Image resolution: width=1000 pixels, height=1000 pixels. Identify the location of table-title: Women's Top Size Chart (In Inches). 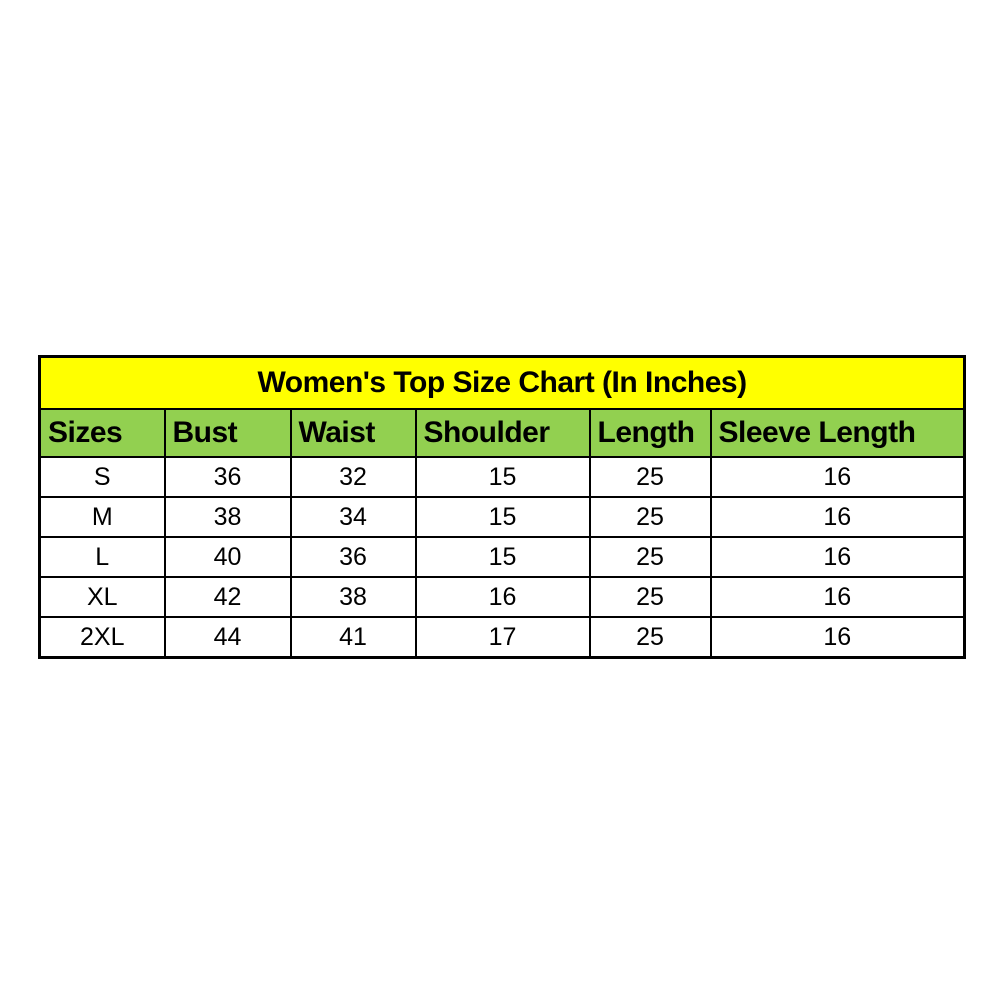
(502, 382).